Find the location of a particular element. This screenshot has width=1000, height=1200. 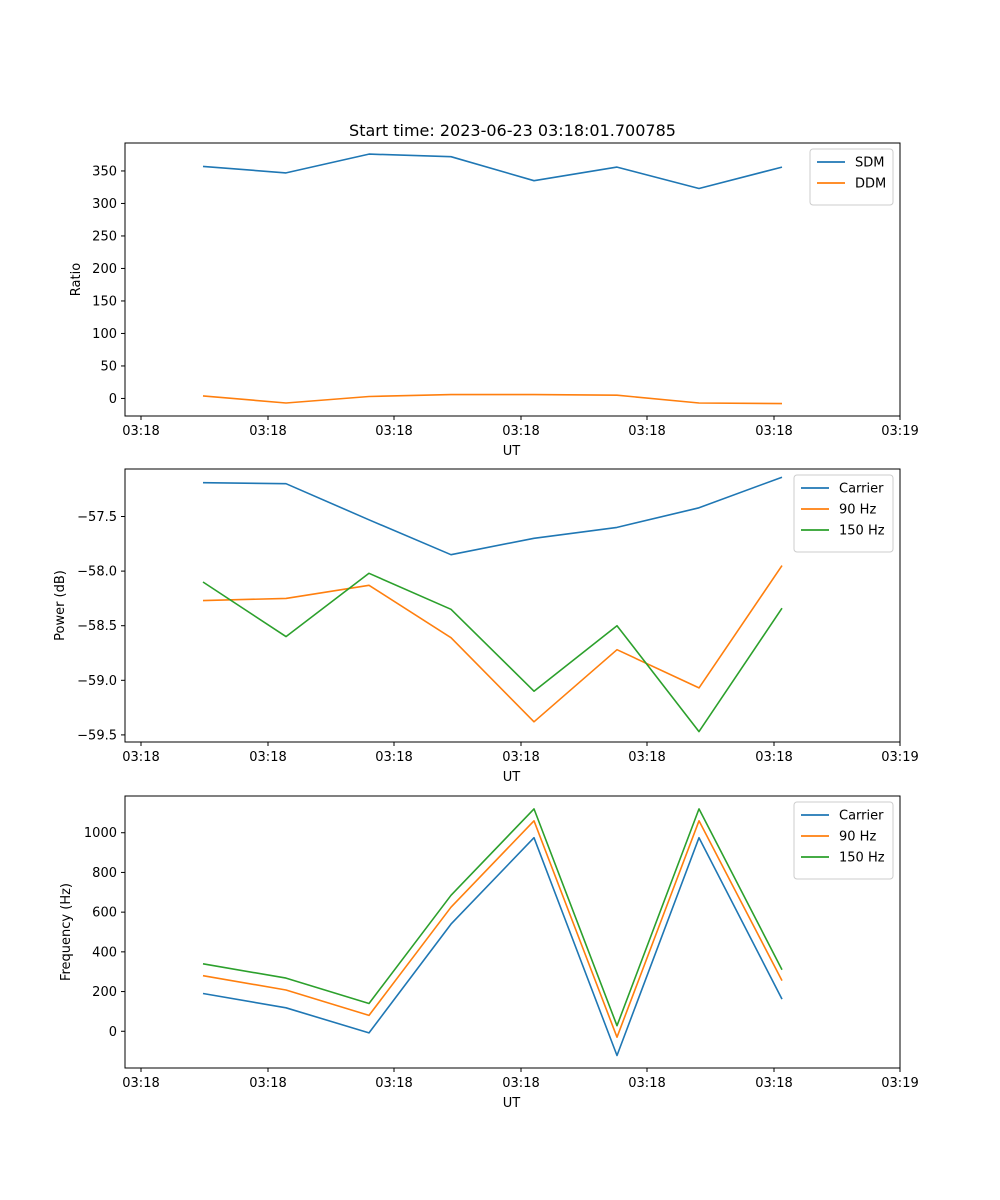

y-tick-label: −59.0 is located at coordinates (97, 681).